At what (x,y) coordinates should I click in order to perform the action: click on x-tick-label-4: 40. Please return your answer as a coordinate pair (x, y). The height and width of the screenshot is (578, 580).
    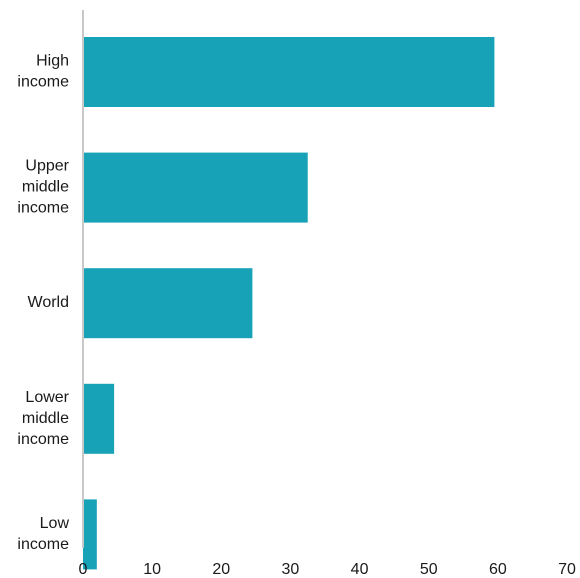
    Looking at the image, I should click on (360, 569).